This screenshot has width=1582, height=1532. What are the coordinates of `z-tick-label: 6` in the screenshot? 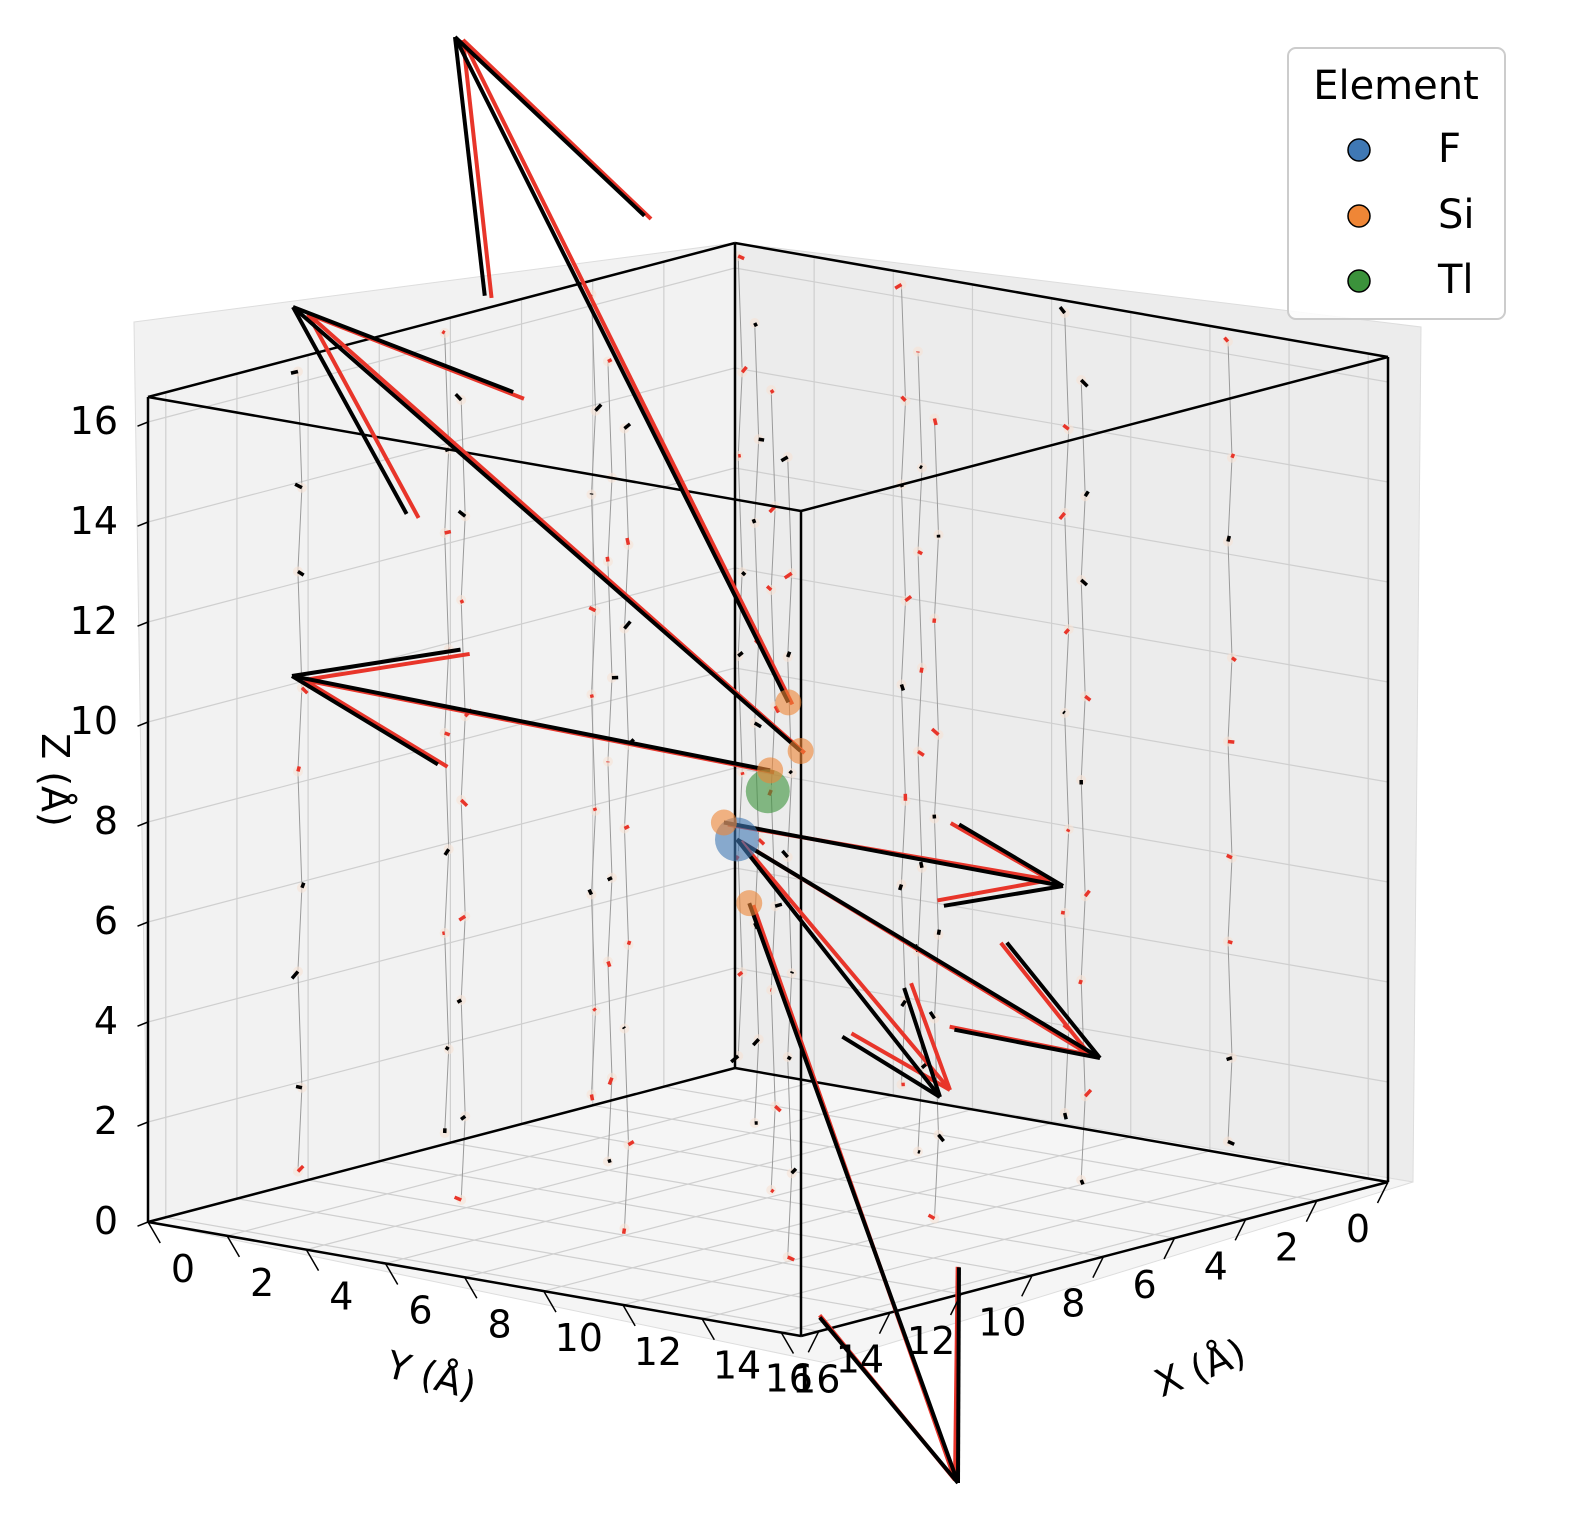 It's located at (106, 921).